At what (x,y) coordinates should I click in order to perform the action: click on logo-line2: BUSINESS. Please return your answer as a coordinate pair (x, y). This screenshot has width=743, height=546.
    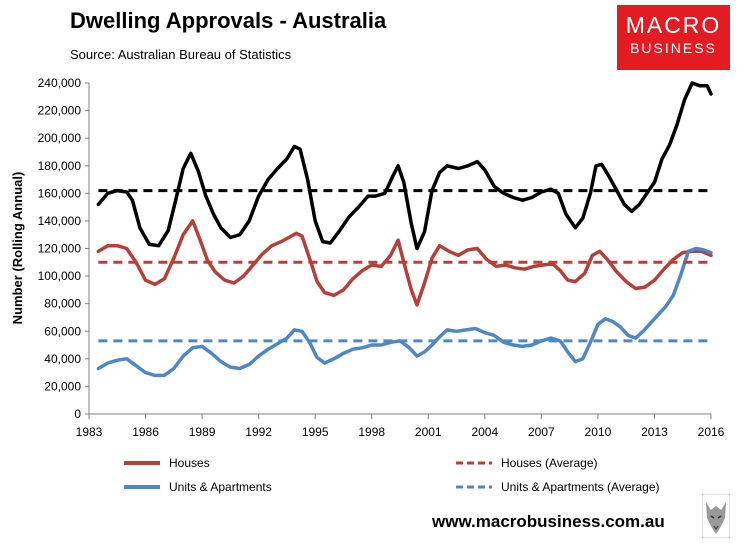
    Looking at the image, I should click on (673, 48).